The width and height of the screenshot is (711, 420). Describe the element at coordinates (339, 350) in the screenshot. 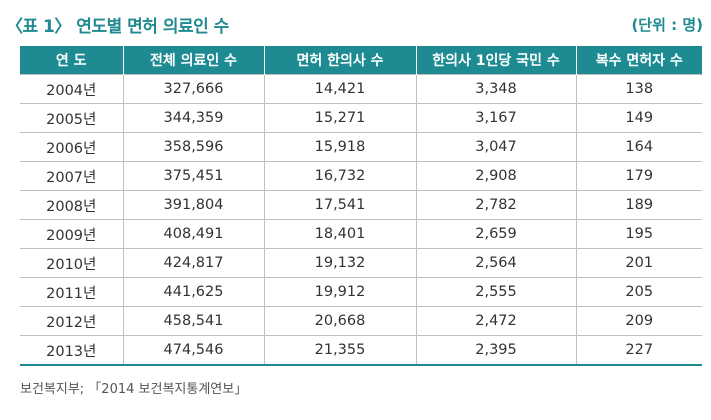

I see `cell-licensed-oriental: 21,355` at that location.